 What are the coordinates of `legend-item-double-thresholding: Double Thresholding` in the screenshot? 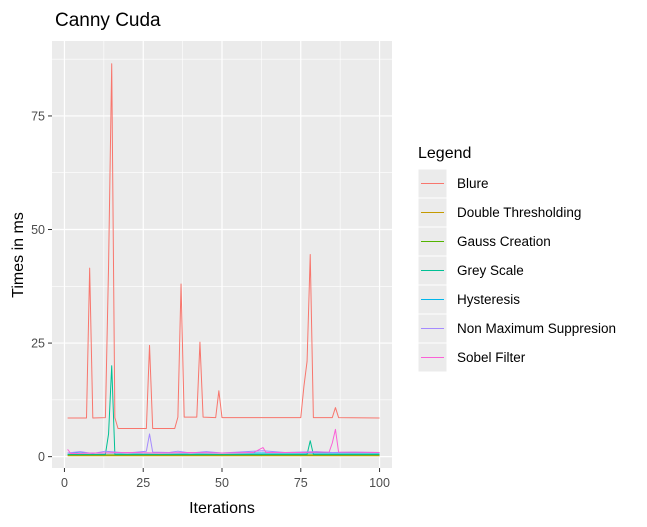 It's located at (499, 212).